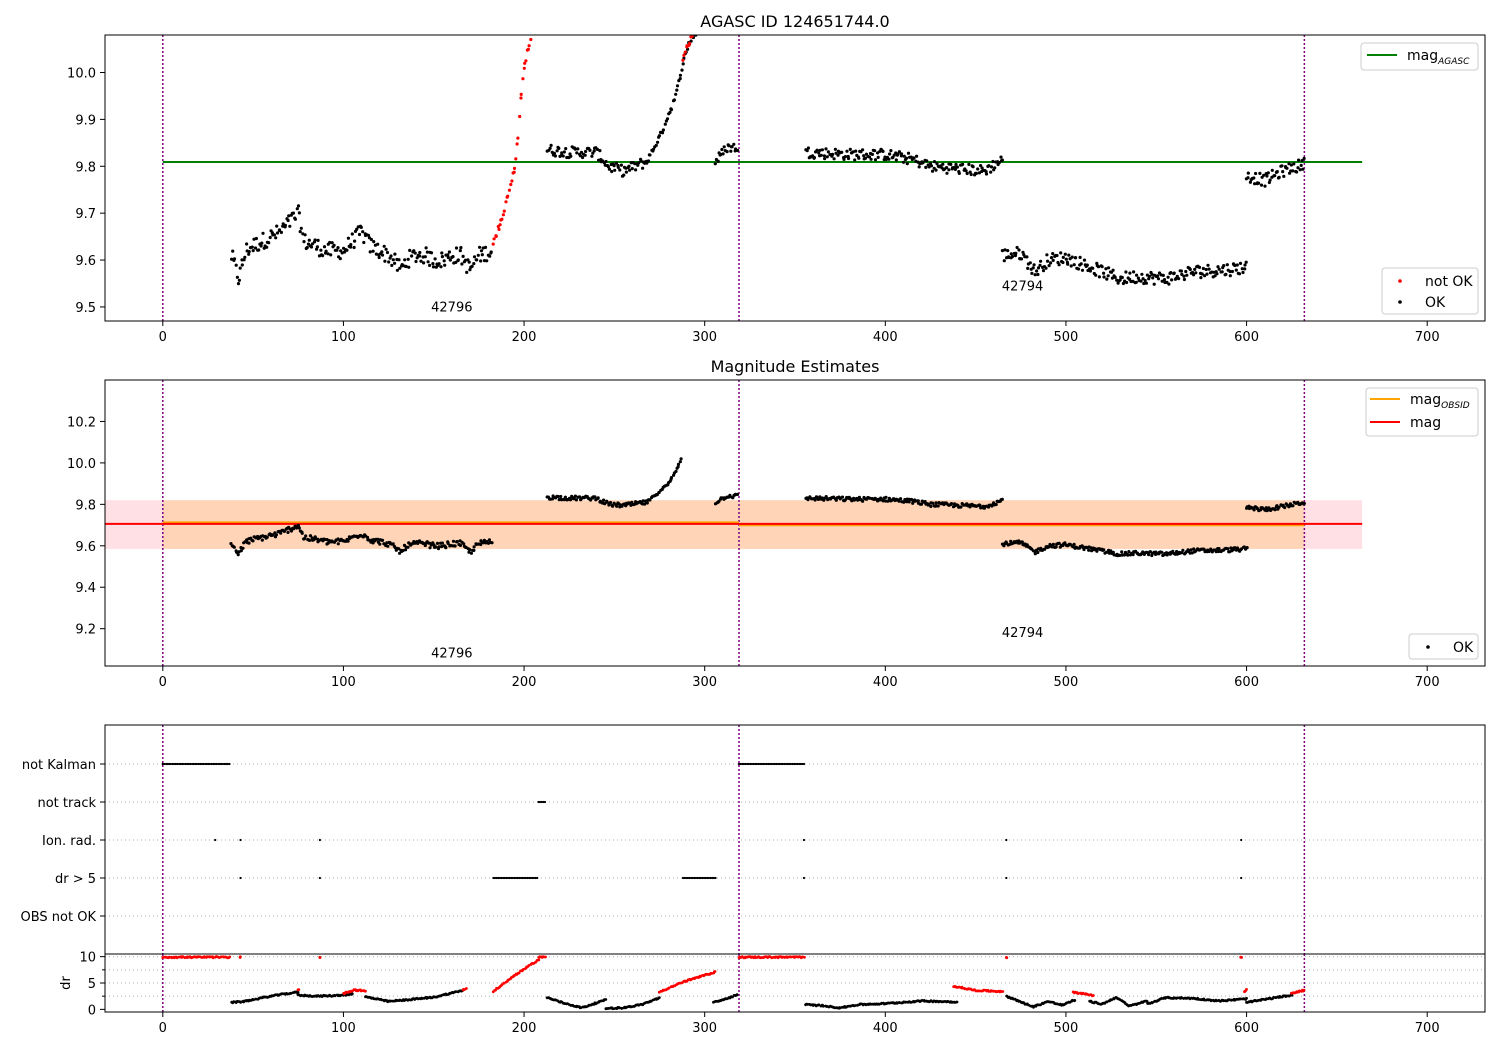 Image resolution: width=1500 pixels, height=1054 pixels. What do you see at coordinates (704, 337) in the screenshot?
I see `x-tick-label: 300` at bounding box center [704, 337].